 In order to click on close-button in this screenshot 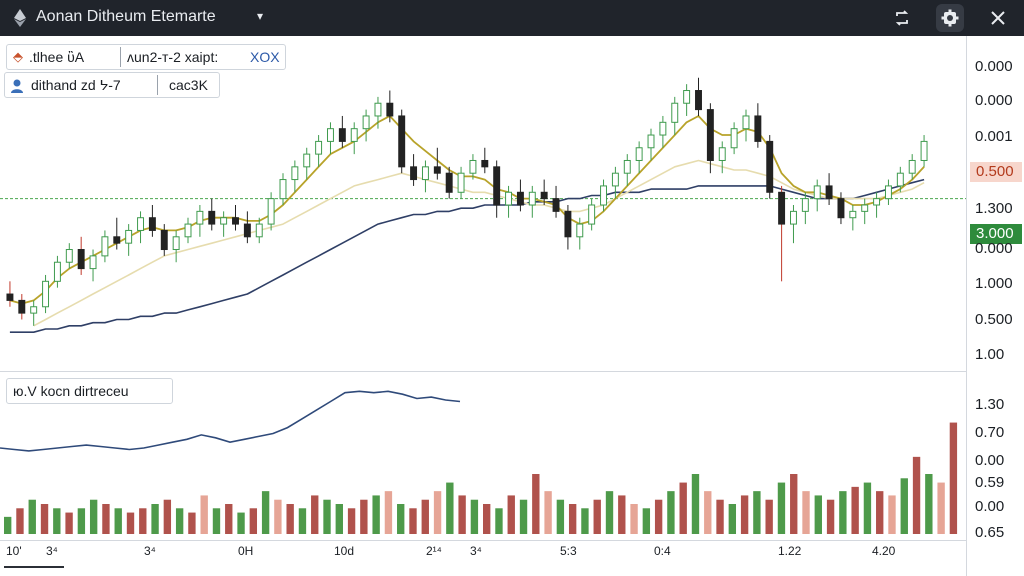, I will do `click(998, 18)`.